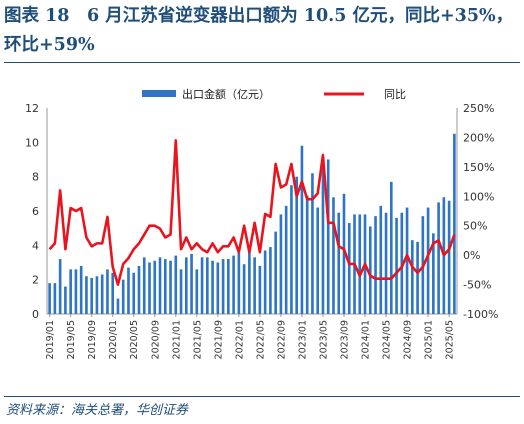  I want to click on legend: 出口金额（亿元） 同比, so click(274, 94).